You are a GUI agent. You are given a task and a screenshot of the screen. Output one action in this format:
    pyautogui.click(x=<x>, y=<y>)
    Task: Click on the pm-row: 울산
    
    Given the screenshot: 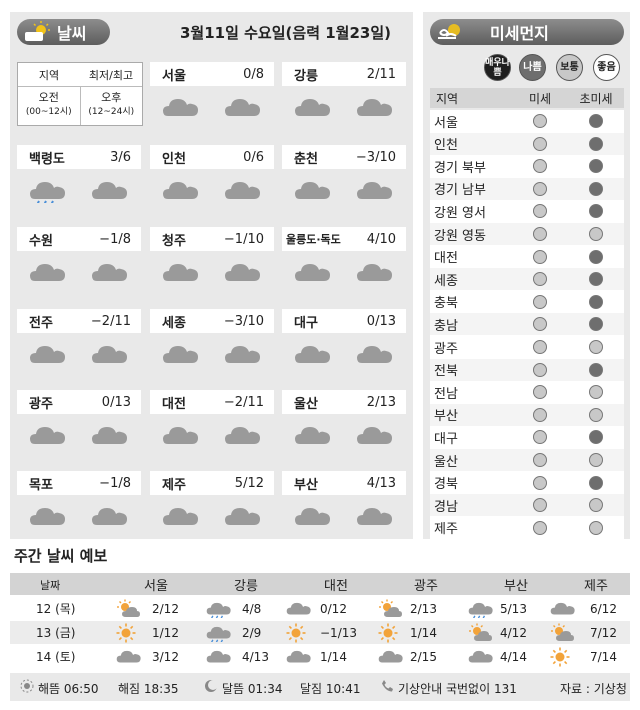 What is the action you would take?
    pyautogui.click(x=527, y=460)
    